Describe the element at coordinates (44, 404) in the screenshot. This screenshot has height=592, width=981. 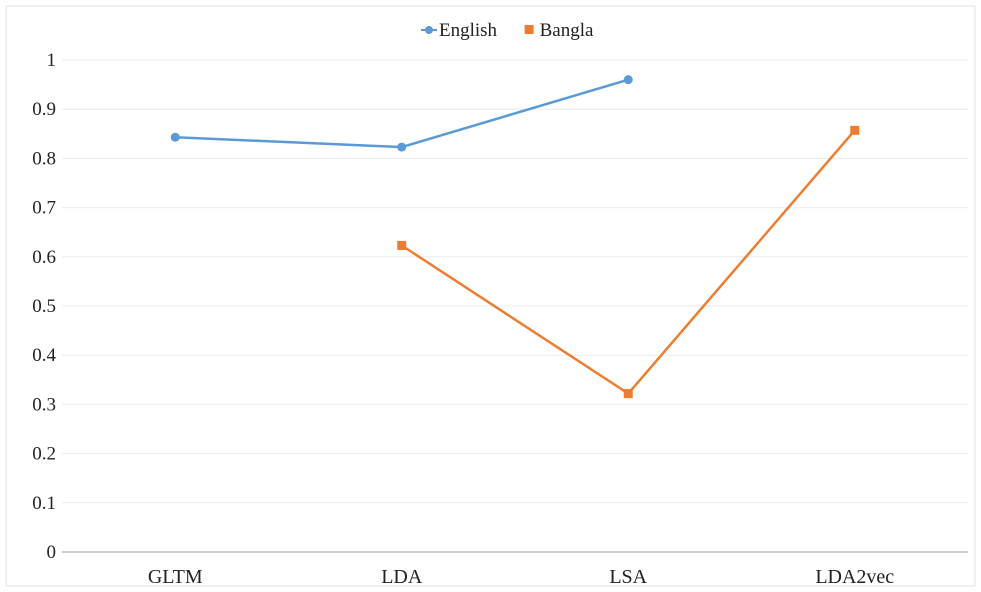
I see `y-tick-label: 0.3` at that location.